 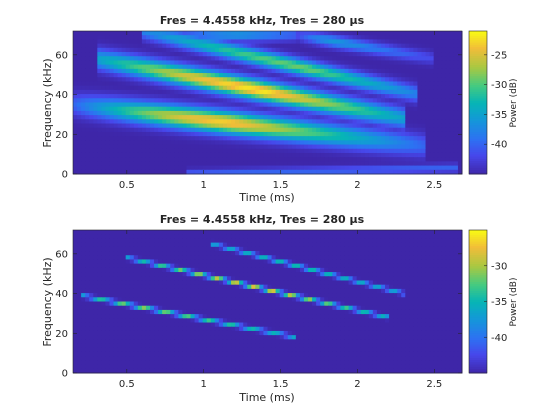 What do you see at coordinates (478, 148) in the screenshot?
I see `colorbar-segment` at bounding box center [478, 148].